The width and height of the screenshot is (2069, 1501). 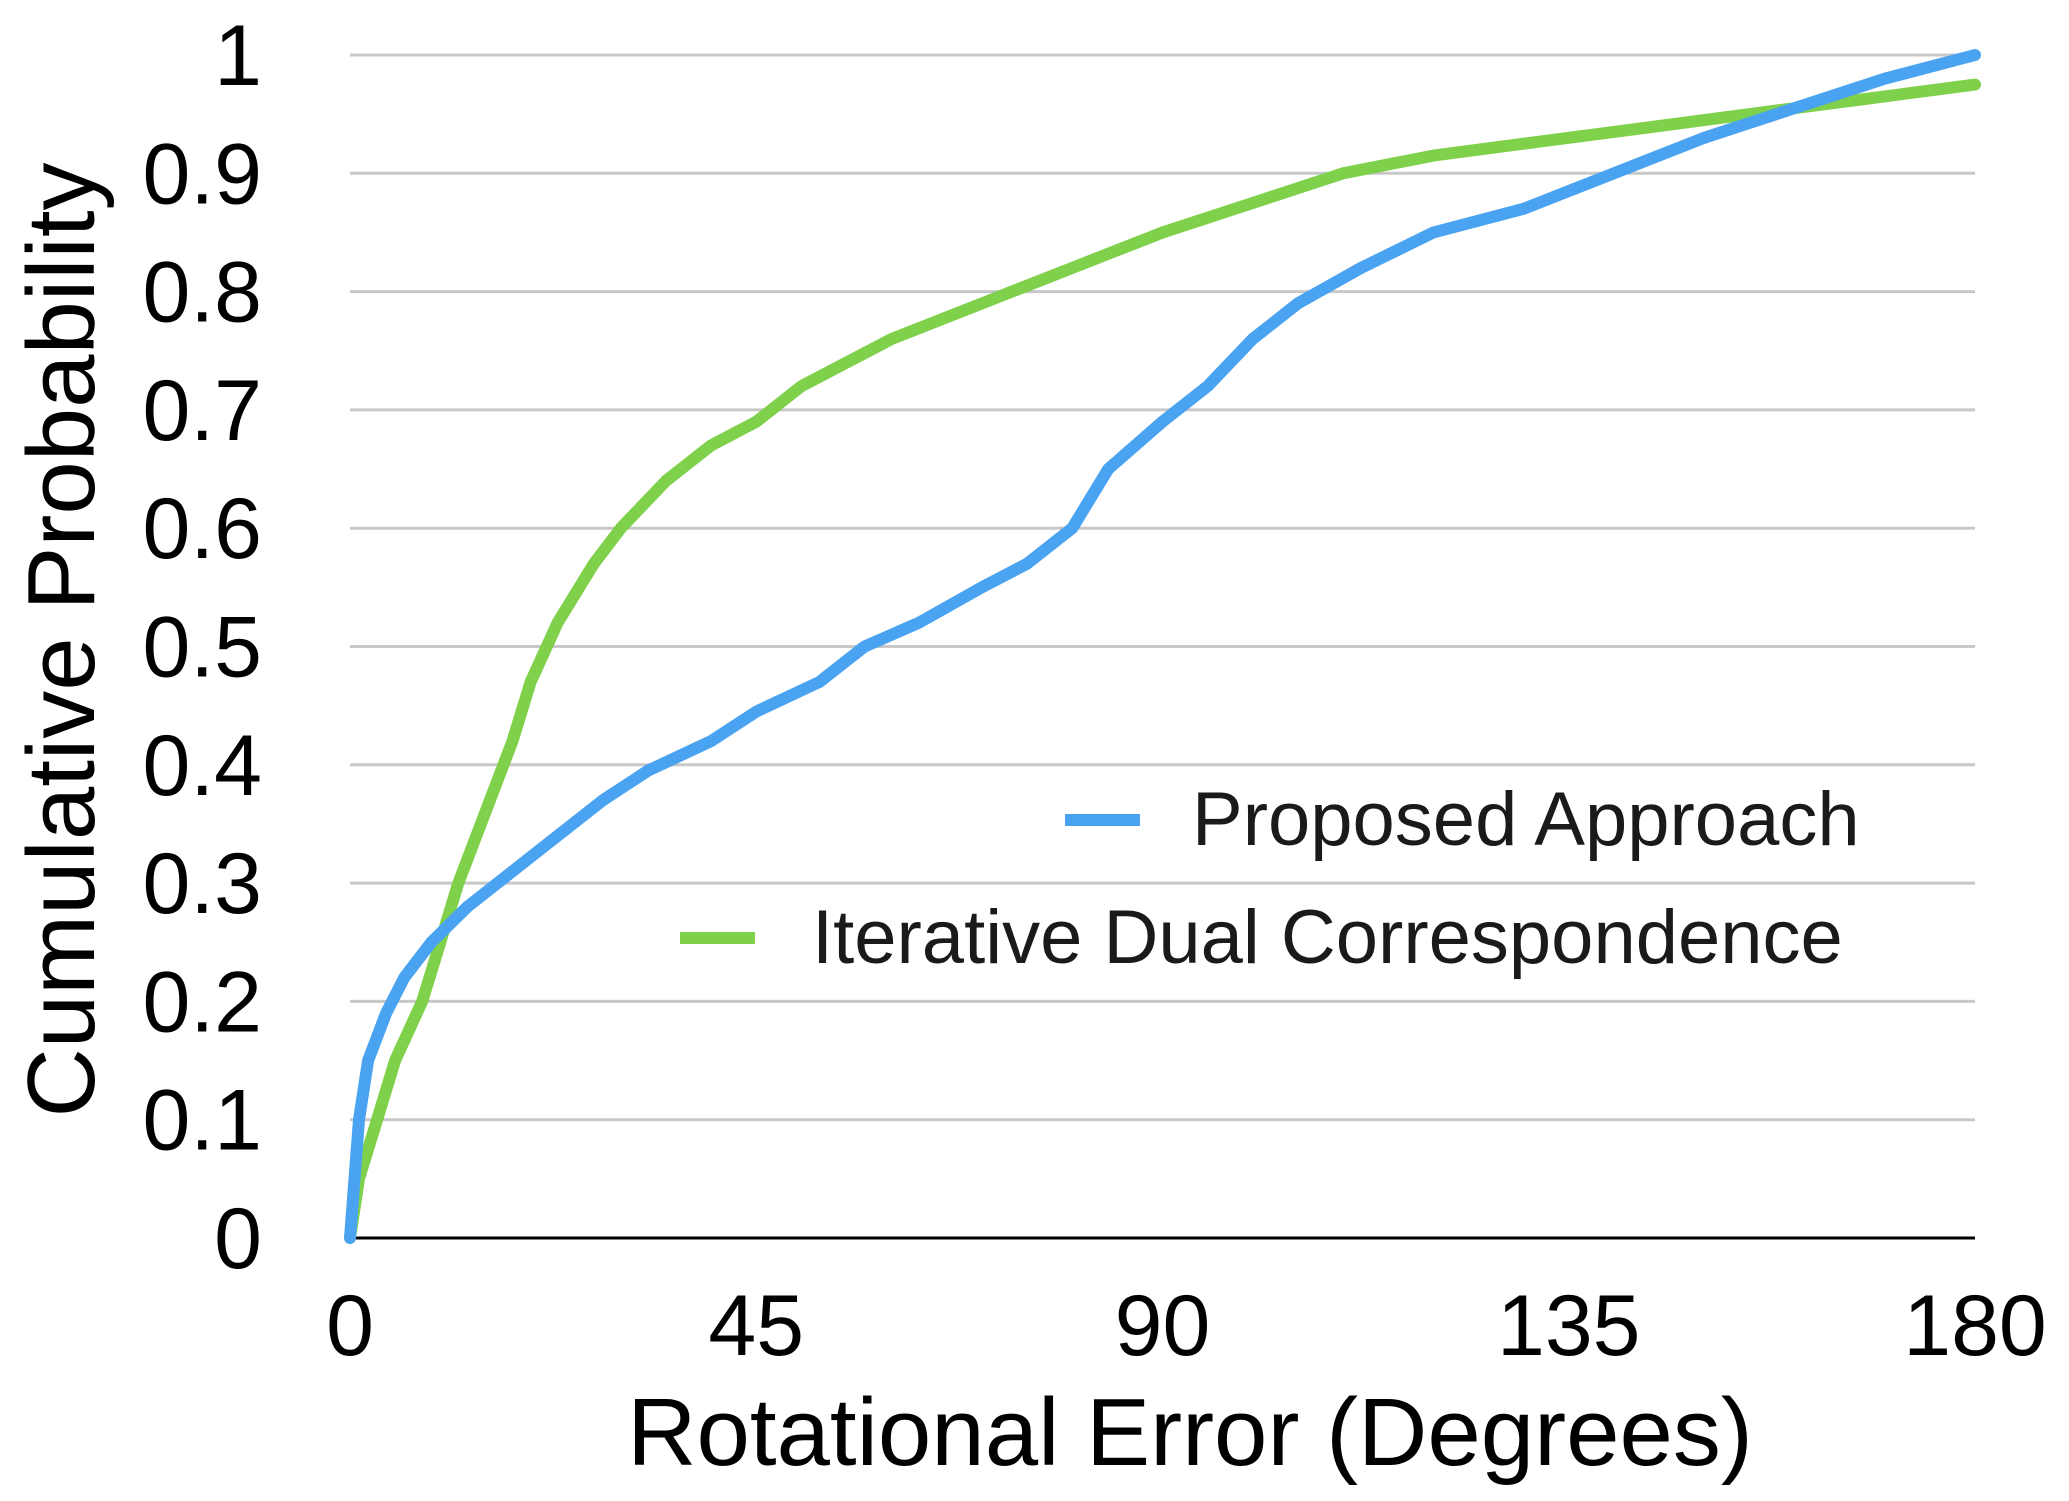 I want to click on y-axis-title: Cumulative Probability, so click(x=61, y=639).